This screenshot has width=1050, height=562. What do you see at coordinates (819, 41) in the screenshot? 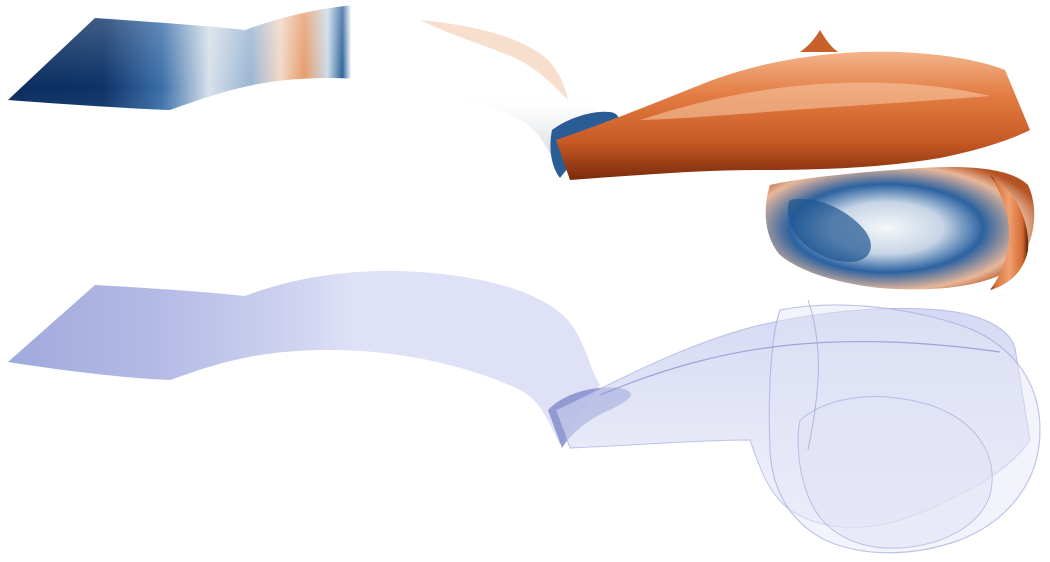
I see `top-fin` at bounding box center [819, 41].